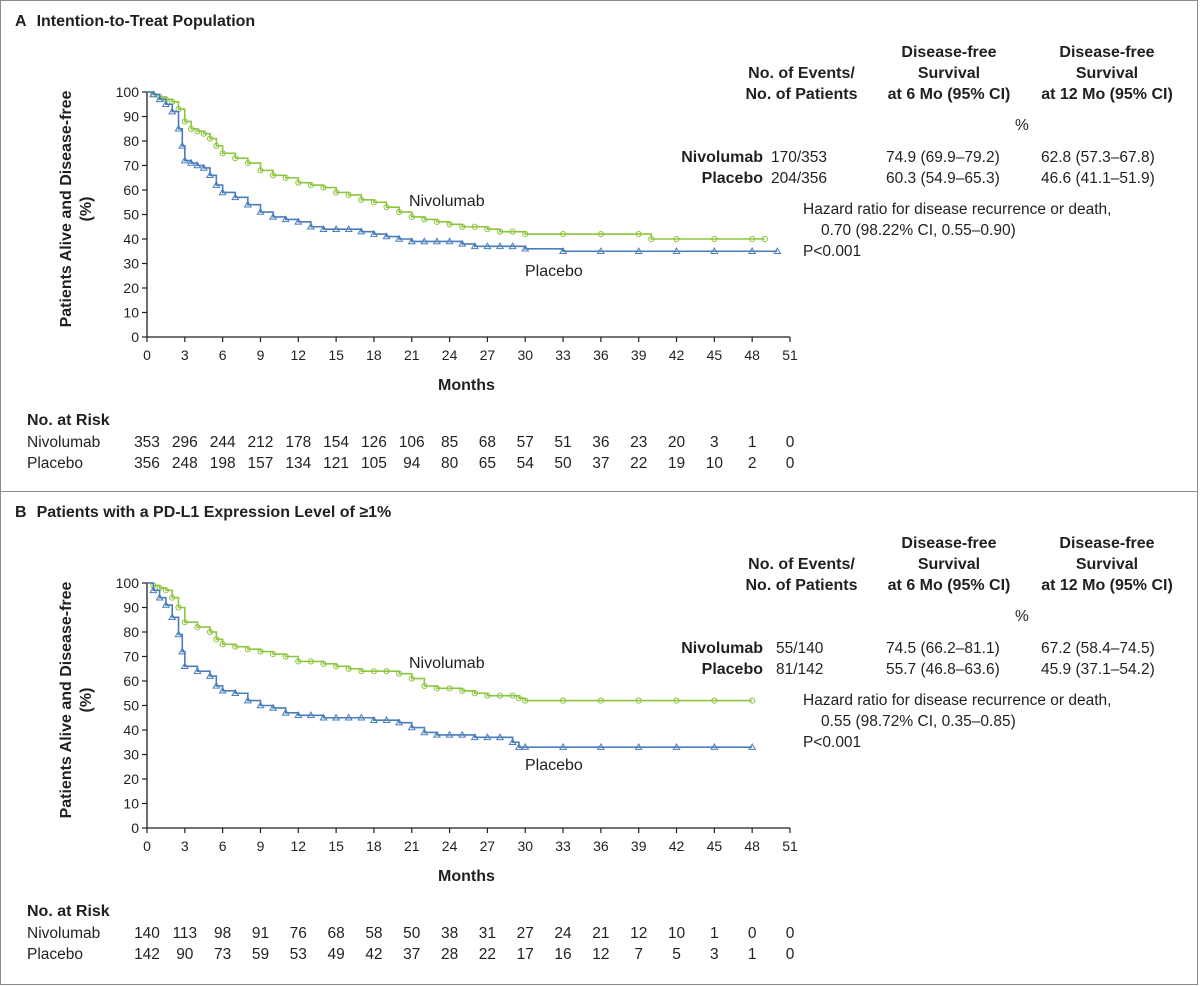 The height and width of the screenshot is (986, 1200). I want to click on risk-value: 65, so click(487, 463).